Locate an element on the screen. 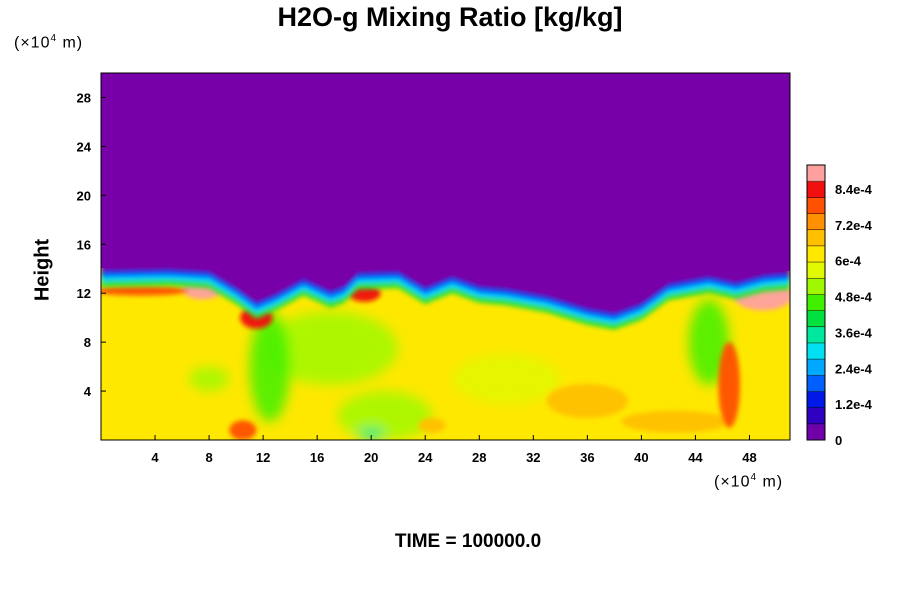  colorbar-frame is located at coordinates (816, 302).